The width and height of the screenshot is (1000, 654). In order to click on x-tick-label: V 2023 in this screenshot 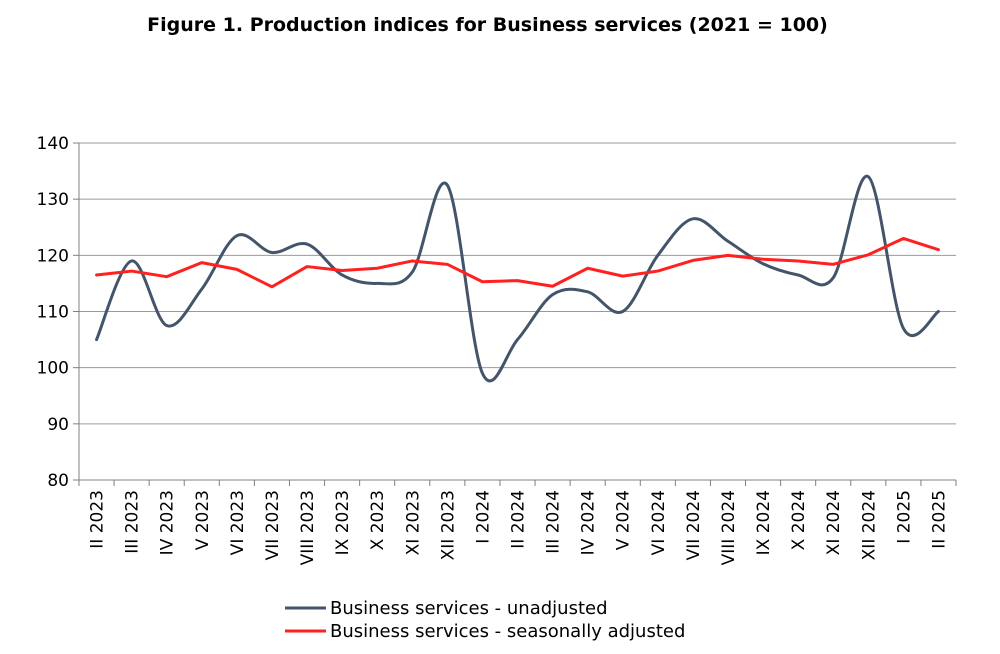, I will do `click(203, 520)`.